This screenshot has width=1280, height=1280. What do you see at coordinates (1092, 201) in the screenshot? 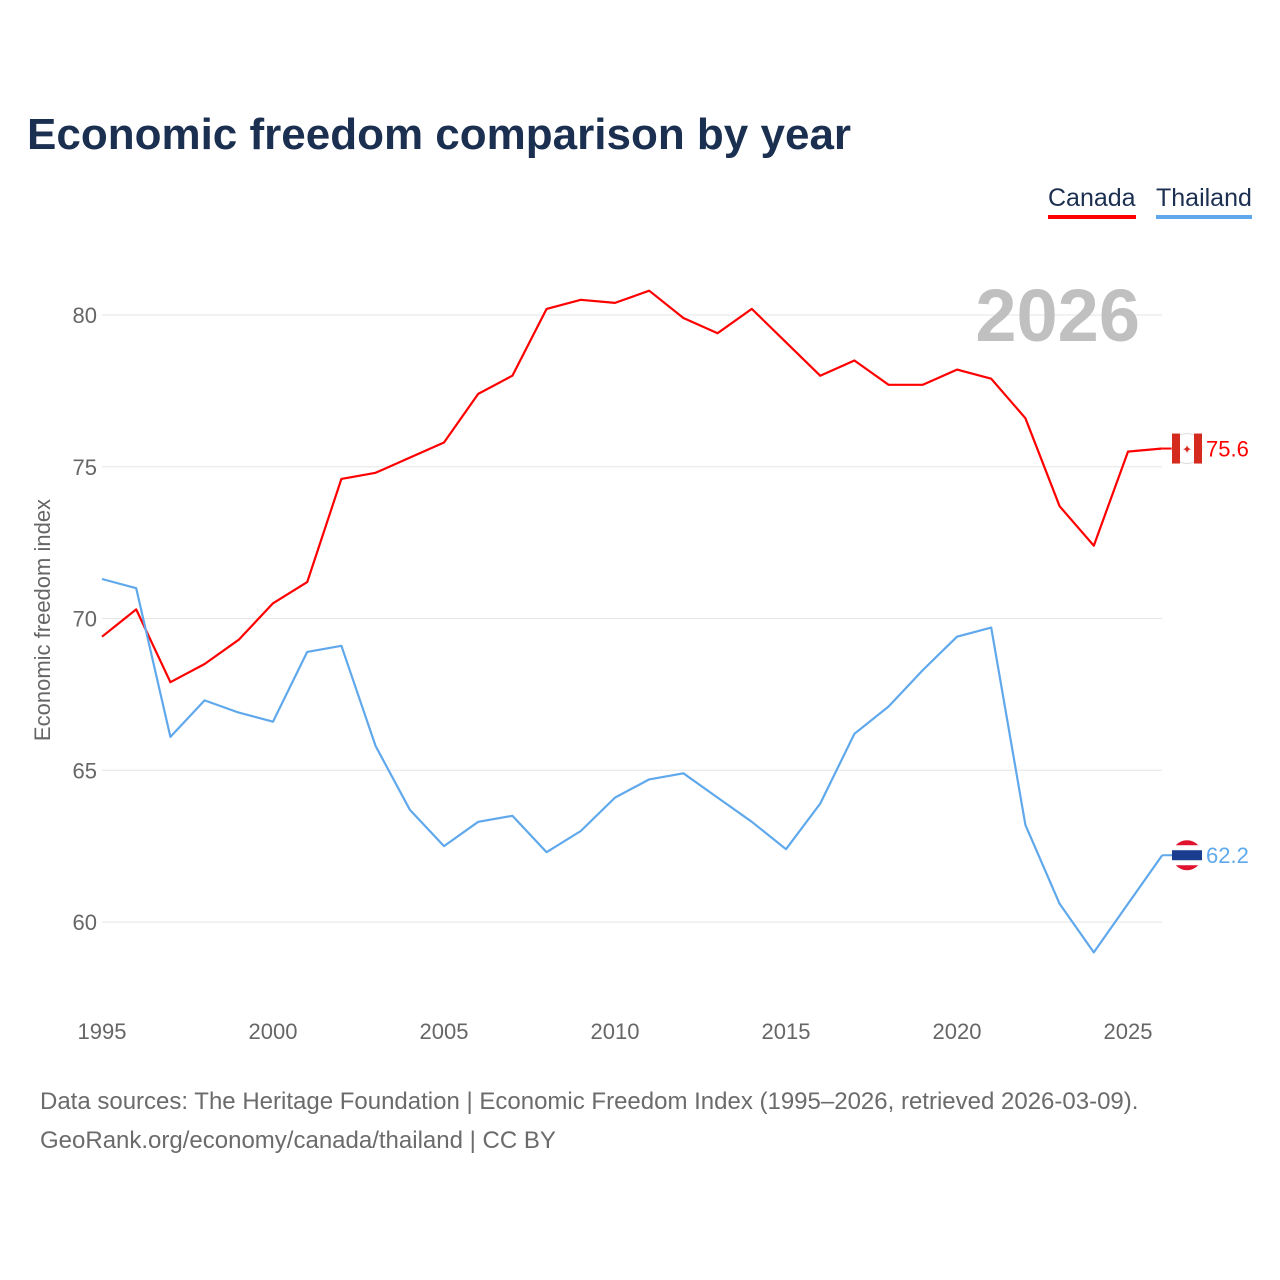
I see `legend-canada: Canada` at bounding box center [1092, 201].